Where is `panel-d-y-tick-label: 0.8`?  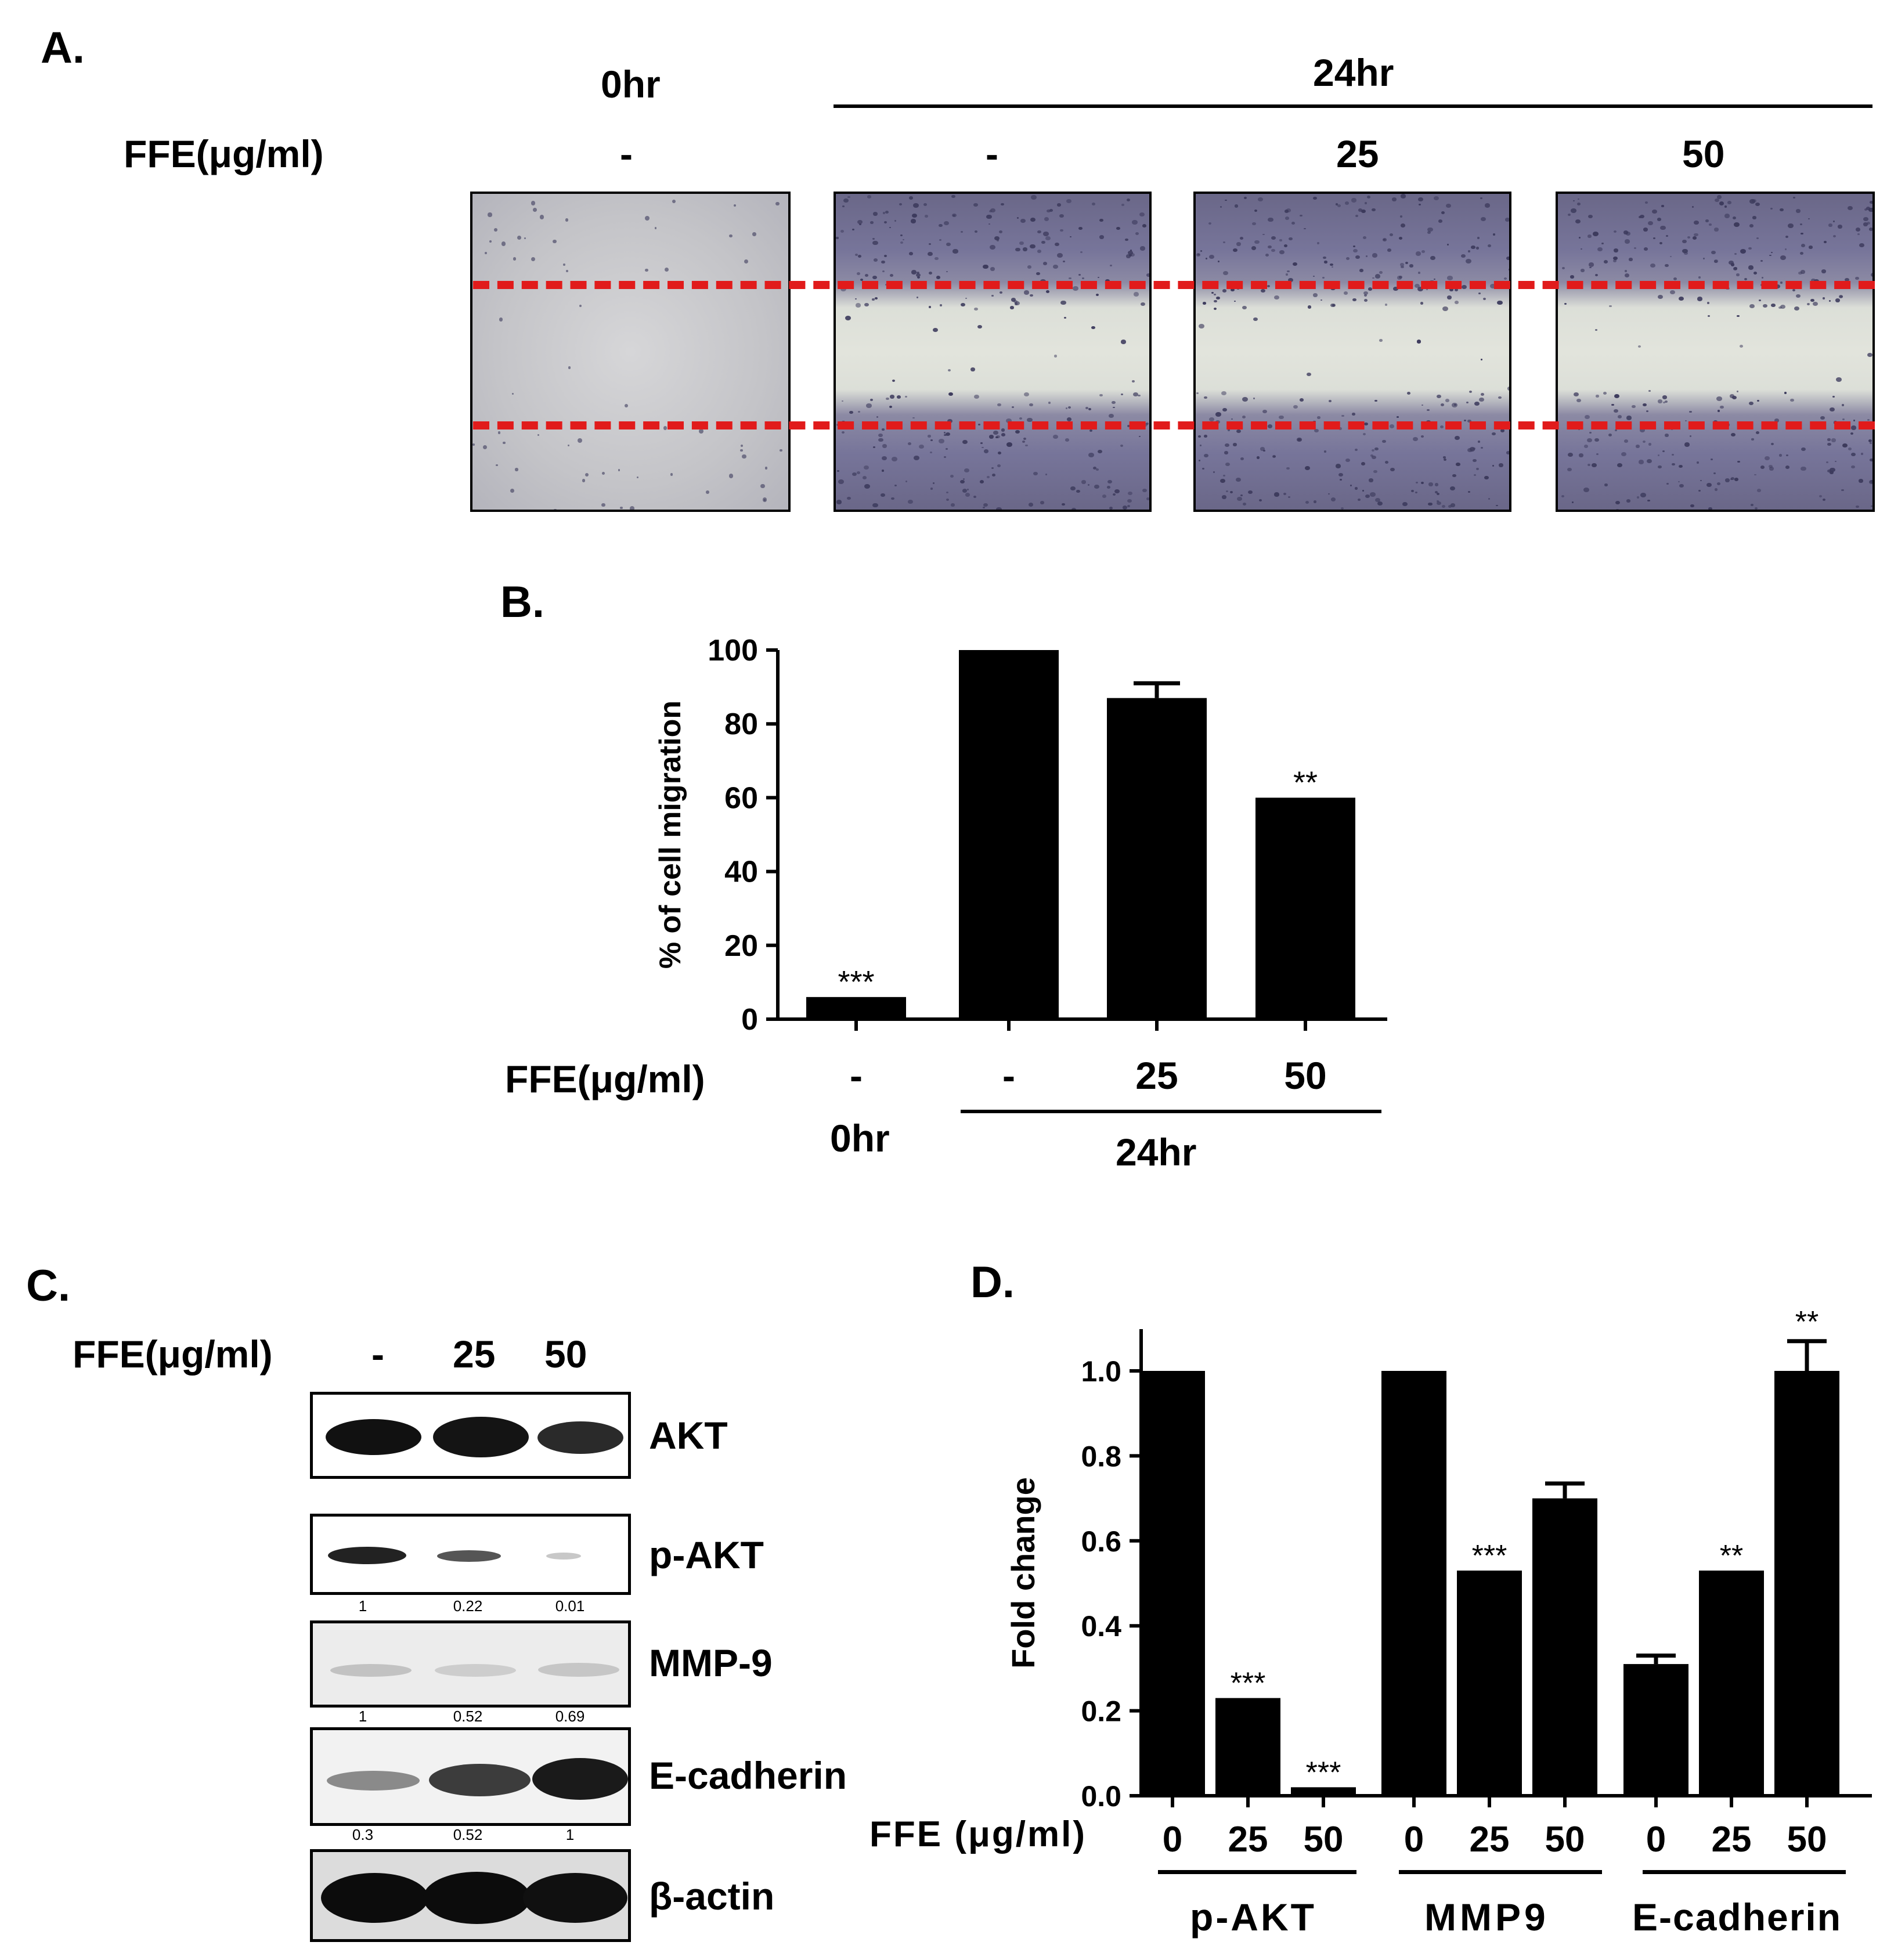 panel-d-y-tick-label: 0.8 is located at coordinates (1101, 1456).